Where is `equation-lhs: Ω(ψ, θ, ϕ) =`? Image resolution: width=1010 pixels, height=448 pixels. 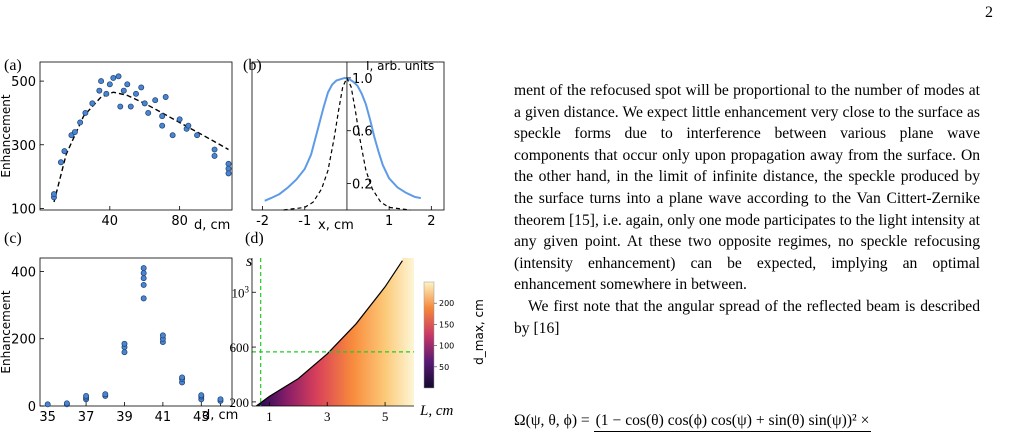
equation-lhs: Ω(ψ, θ, ϕ) = is located at coordinates (552, 420).